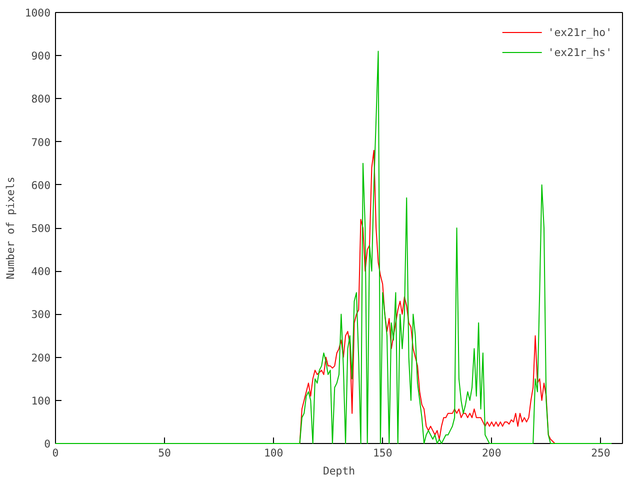 This screenshot has width=640, height=480. I want to click on x-tick-label: 100, so click(274, 453).